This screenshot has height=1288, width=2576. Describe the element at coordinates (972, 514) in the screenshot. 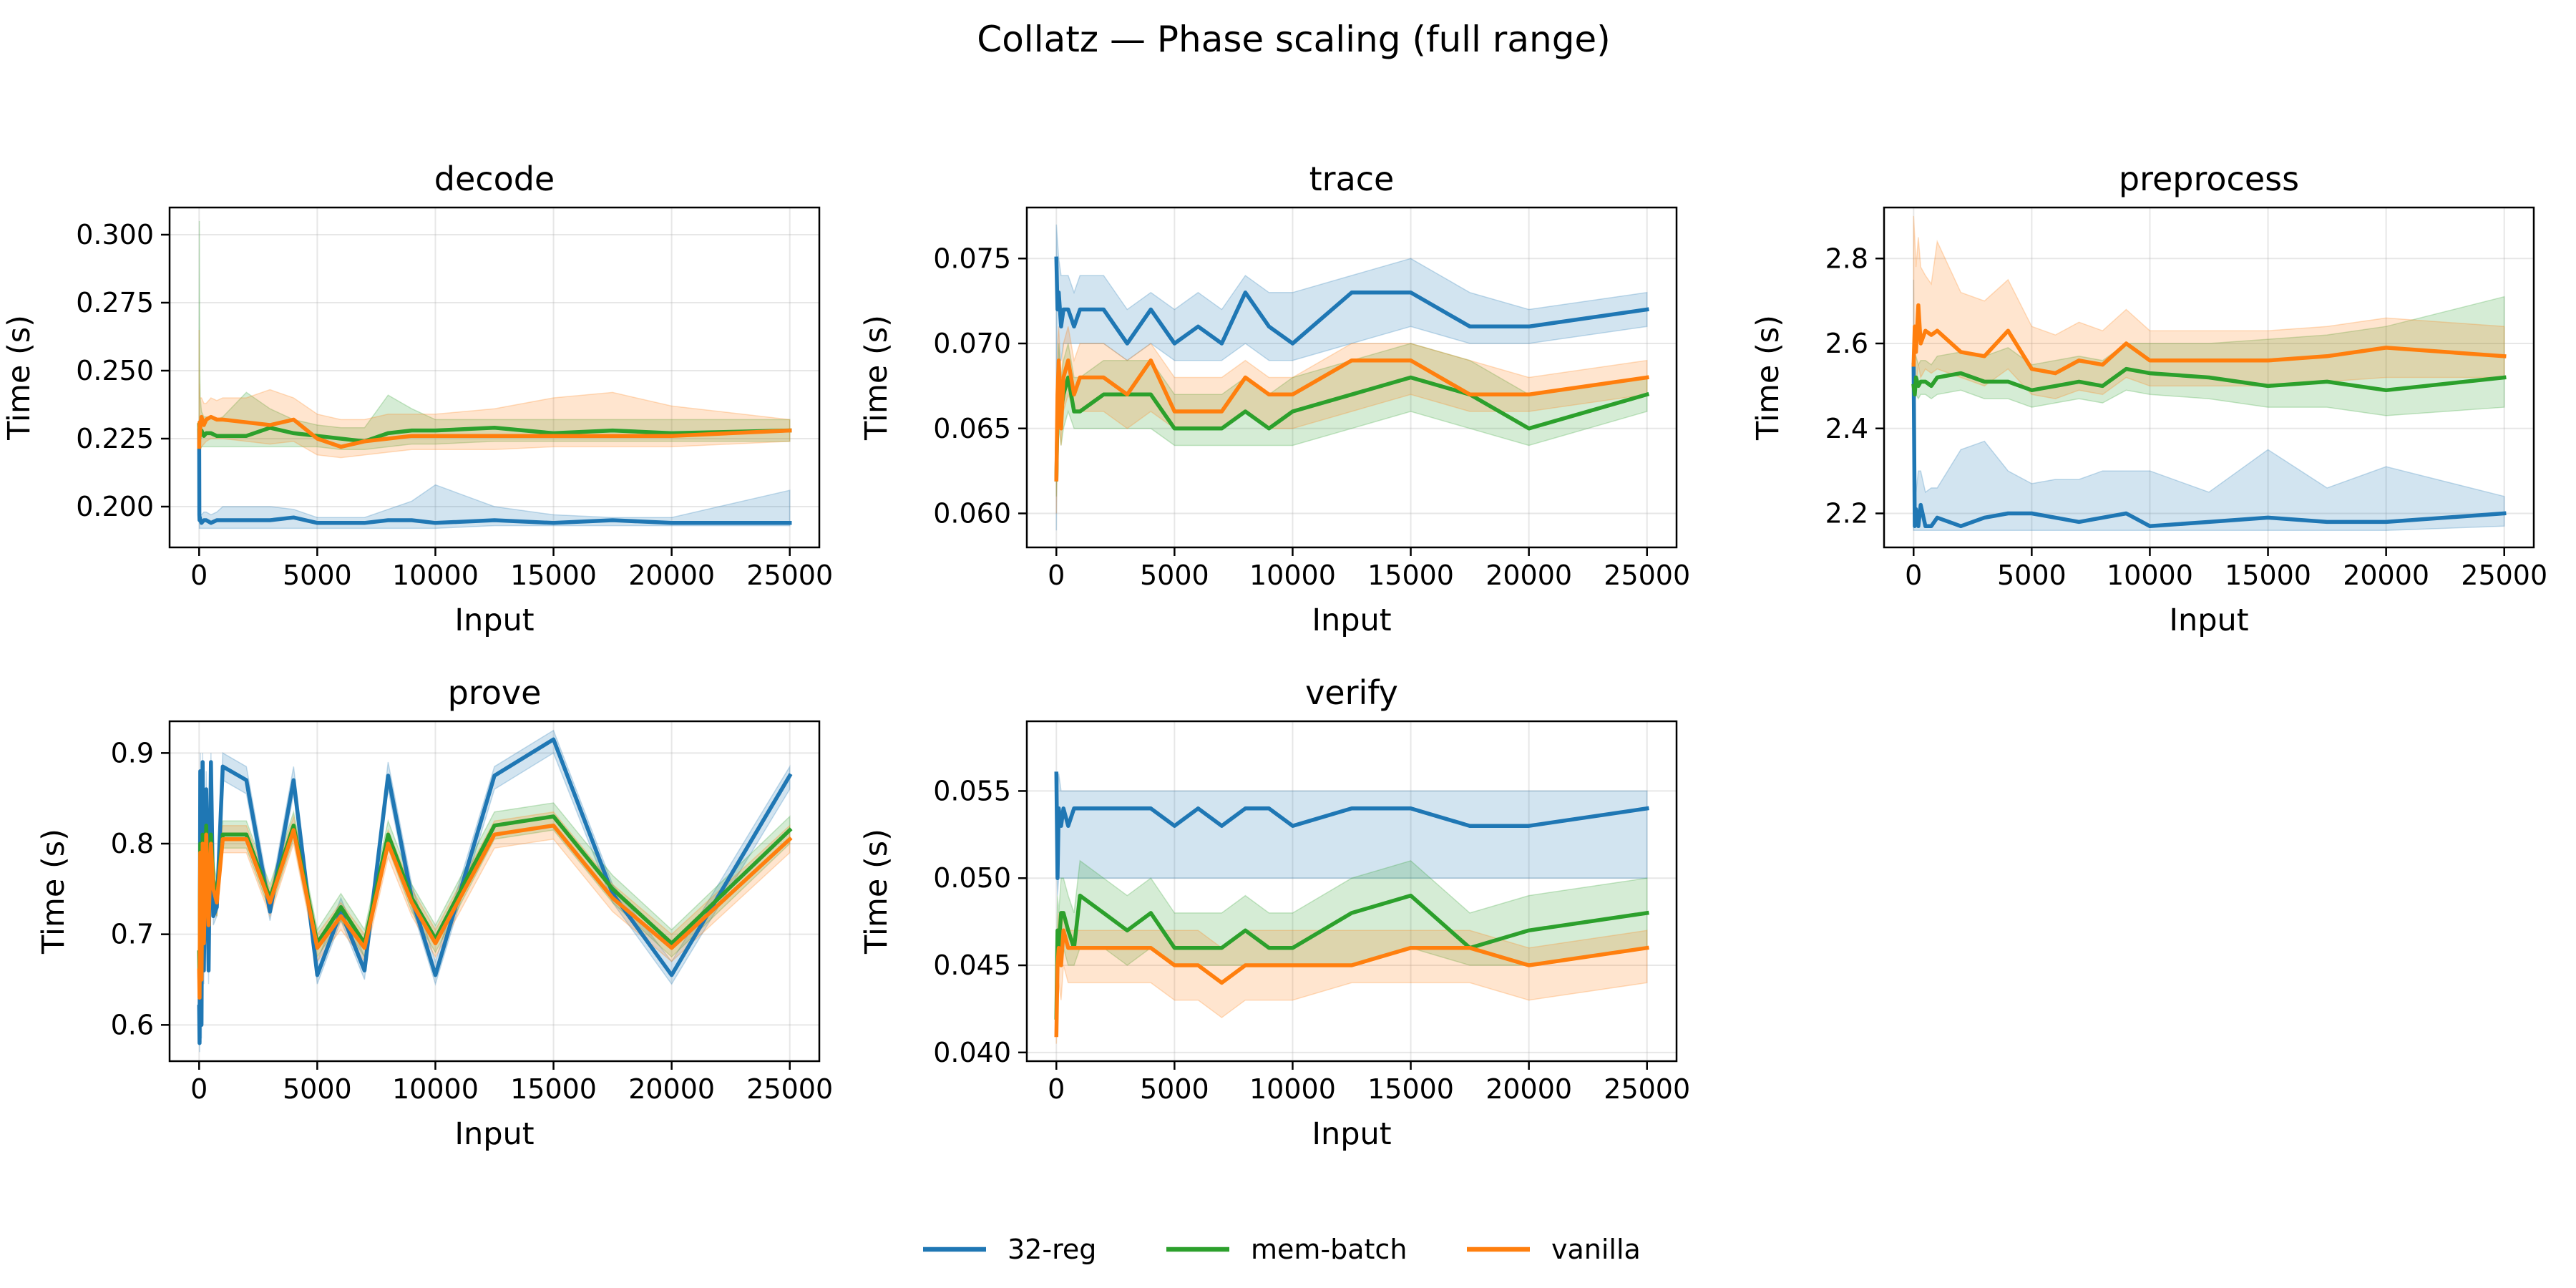

I see `y-tick-label: 0.060` at that location.